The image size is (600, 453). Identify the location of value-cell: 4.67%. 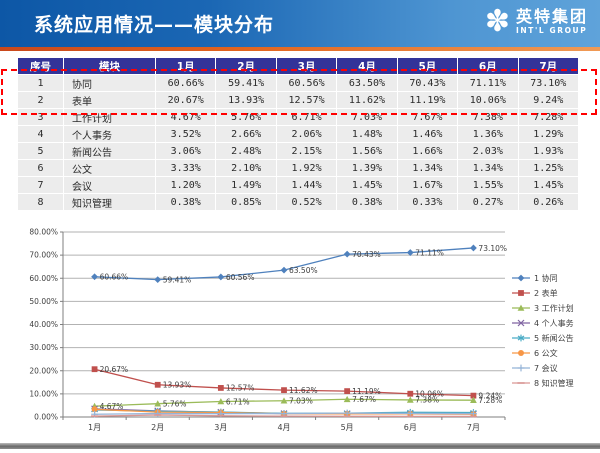
(185, 117).